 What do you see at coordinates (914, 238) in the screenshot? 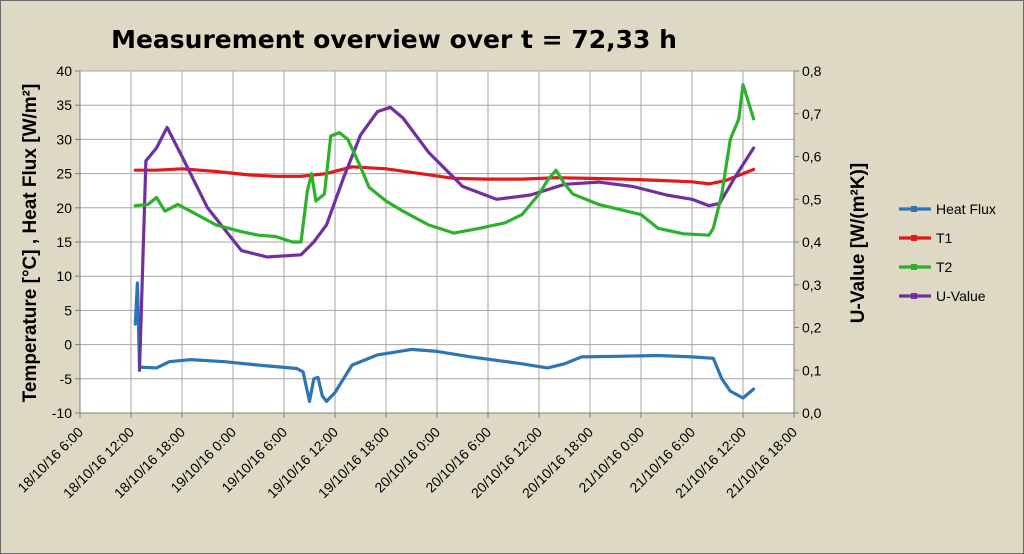
I see `legend-marker-t1` at bounding box center [914, 238].